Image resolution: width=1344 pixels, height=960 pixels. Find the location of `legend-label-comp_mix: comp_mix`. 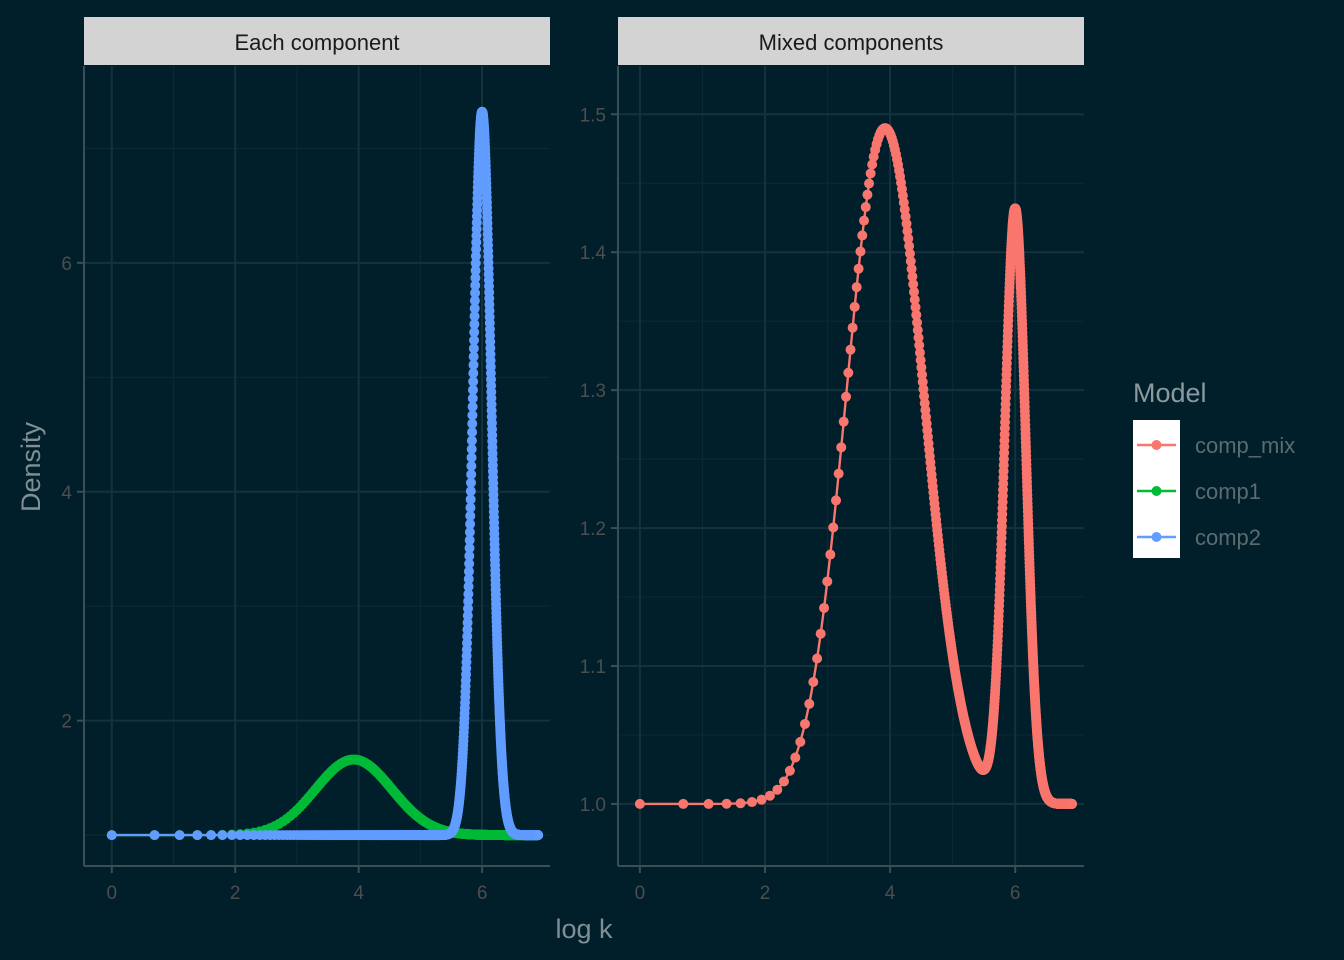

legend-label-comp_mix: comp_mix is located at coordinates (1245, 445).